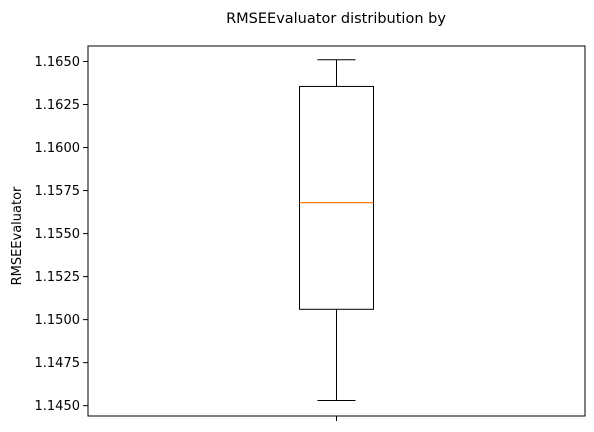  Describe the element at coordinates (58, 277) in the screenshot. I see `y-tick-label: 1.1525` at that location.